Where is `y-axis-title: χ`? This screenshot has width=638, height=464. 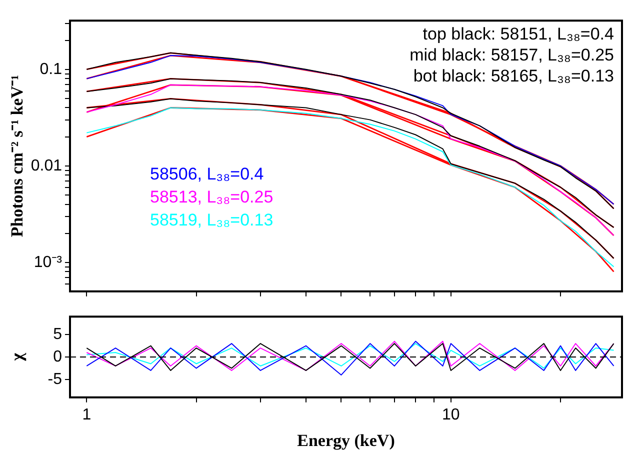
y-axis-title: χ is located at coordinates (17, 357).